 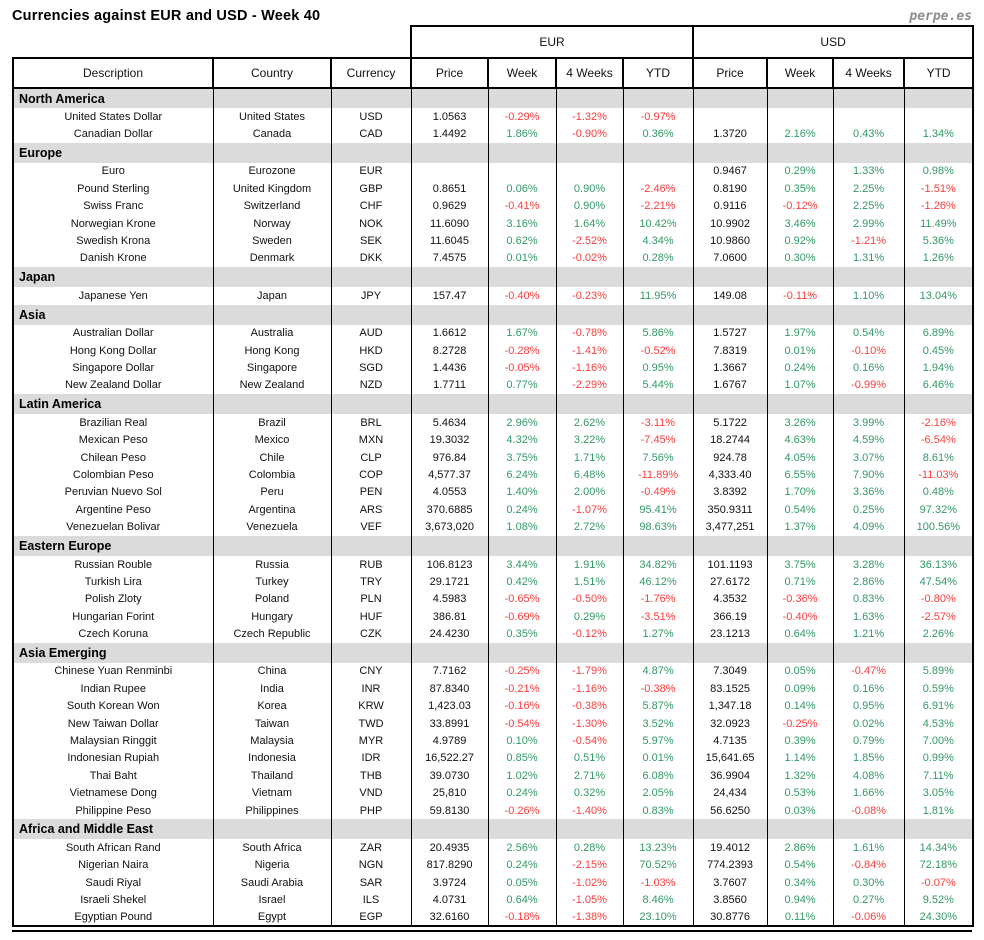 I want to click on cell-eur-week: 3.16%, so click(x=522, y=223).